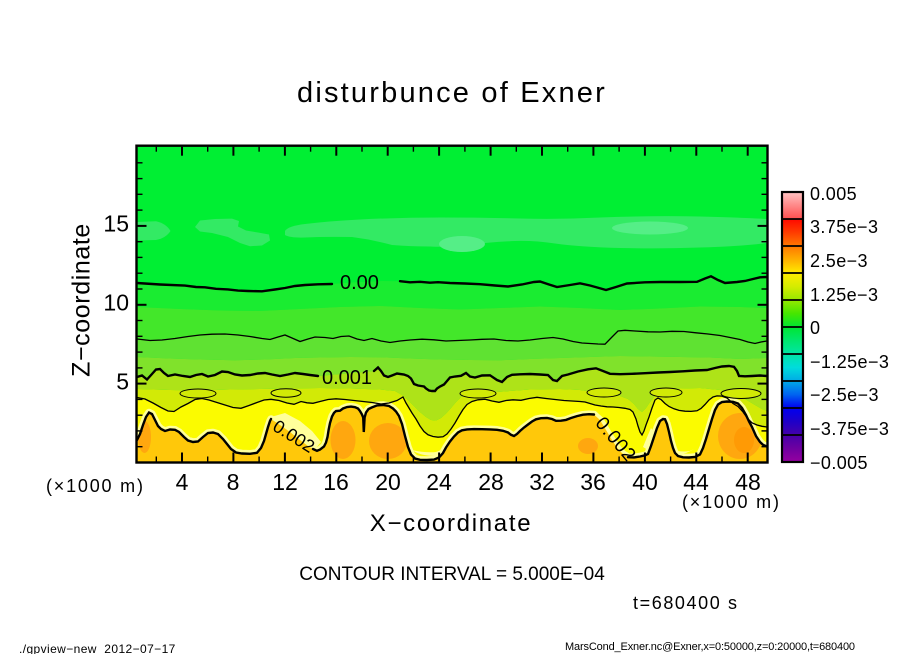  I want to click on svg-text: 0.00, so click(359, 283).